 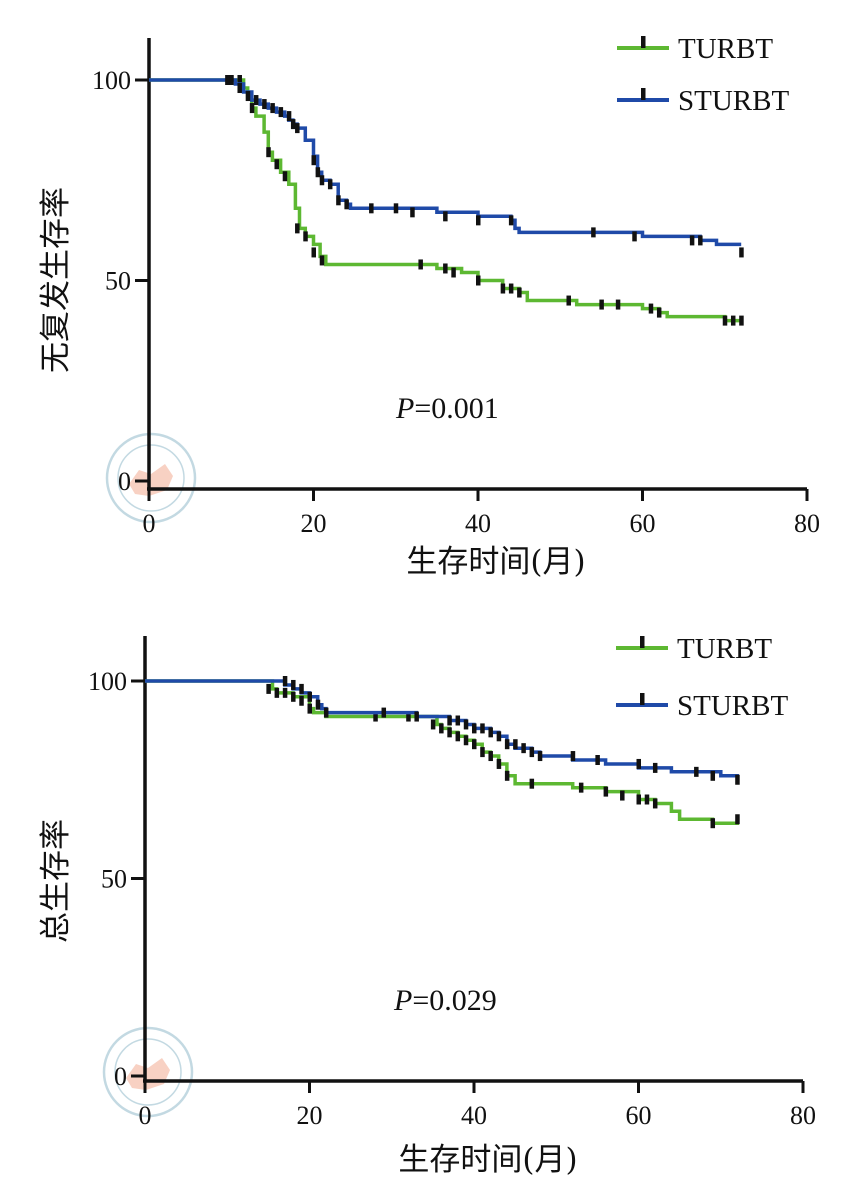 What do you see at coordinates (111, 80) in the screenshot?
I see `y-tick-label: 100` at bounding box center [111, 80].